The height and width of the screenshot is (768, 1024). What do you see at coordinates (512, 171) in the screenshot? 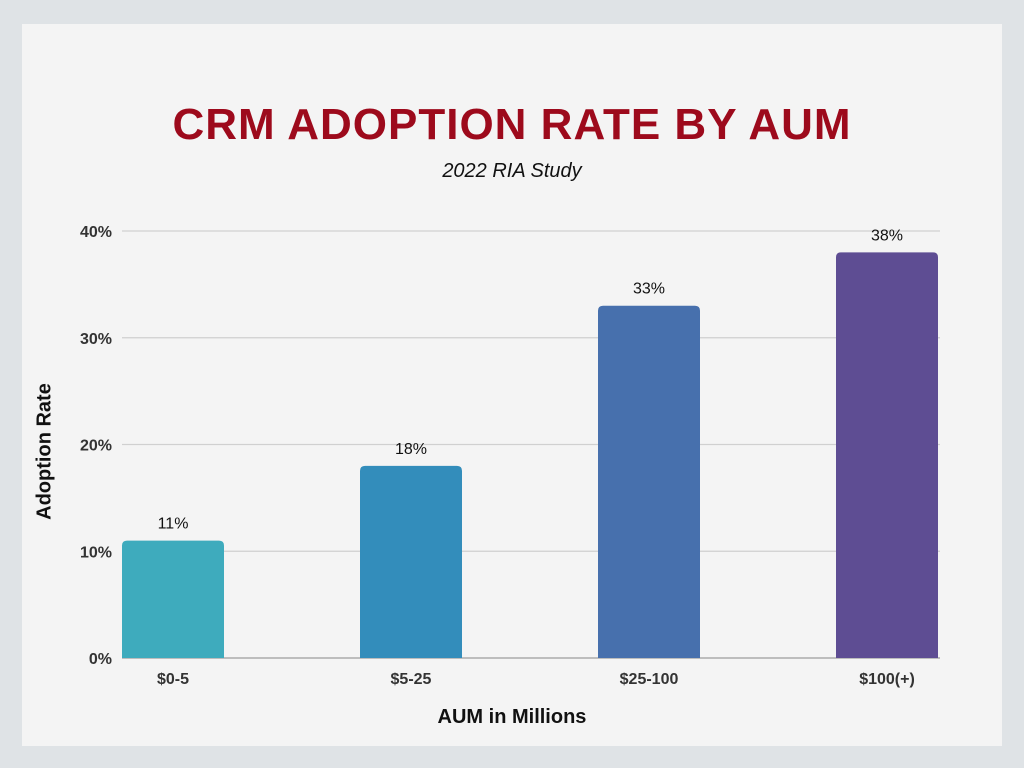
I see `chart-subtitle: 2022 RIA Study` at bounding box center [512, 171].